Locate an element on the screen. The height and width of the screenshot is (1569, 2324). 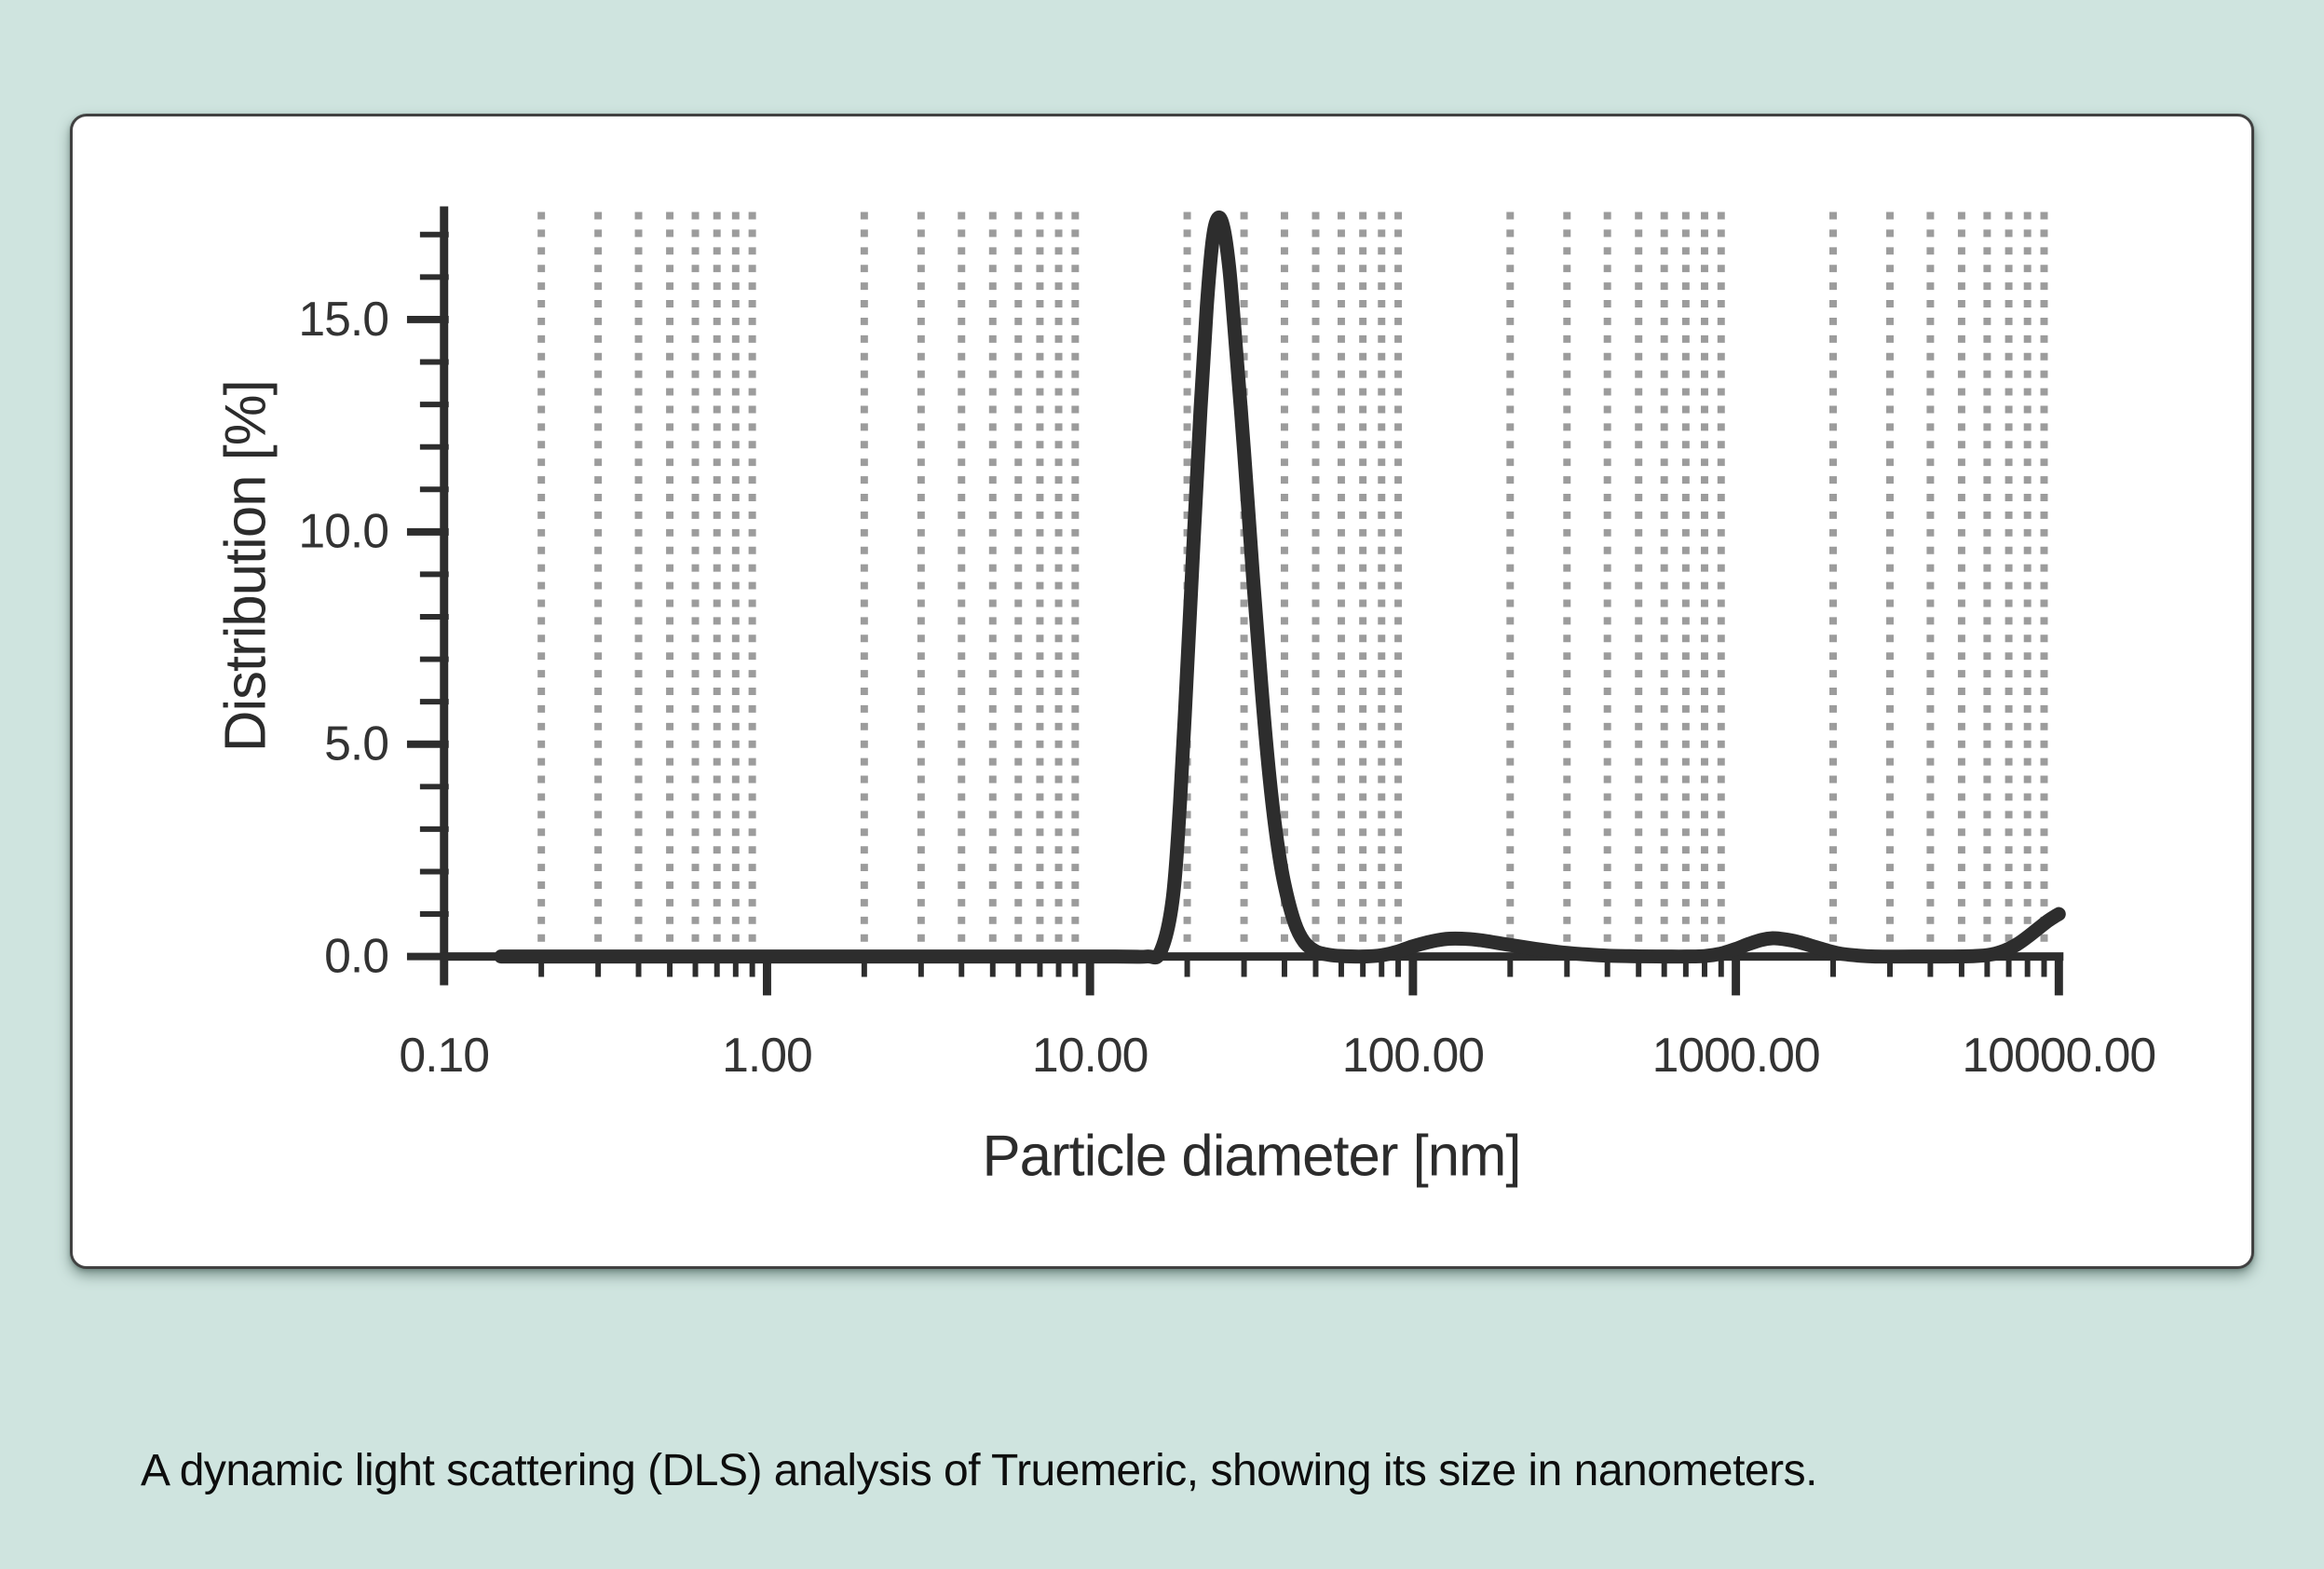
y-tick-label: 0.0 is located at coordinates (356, 956).